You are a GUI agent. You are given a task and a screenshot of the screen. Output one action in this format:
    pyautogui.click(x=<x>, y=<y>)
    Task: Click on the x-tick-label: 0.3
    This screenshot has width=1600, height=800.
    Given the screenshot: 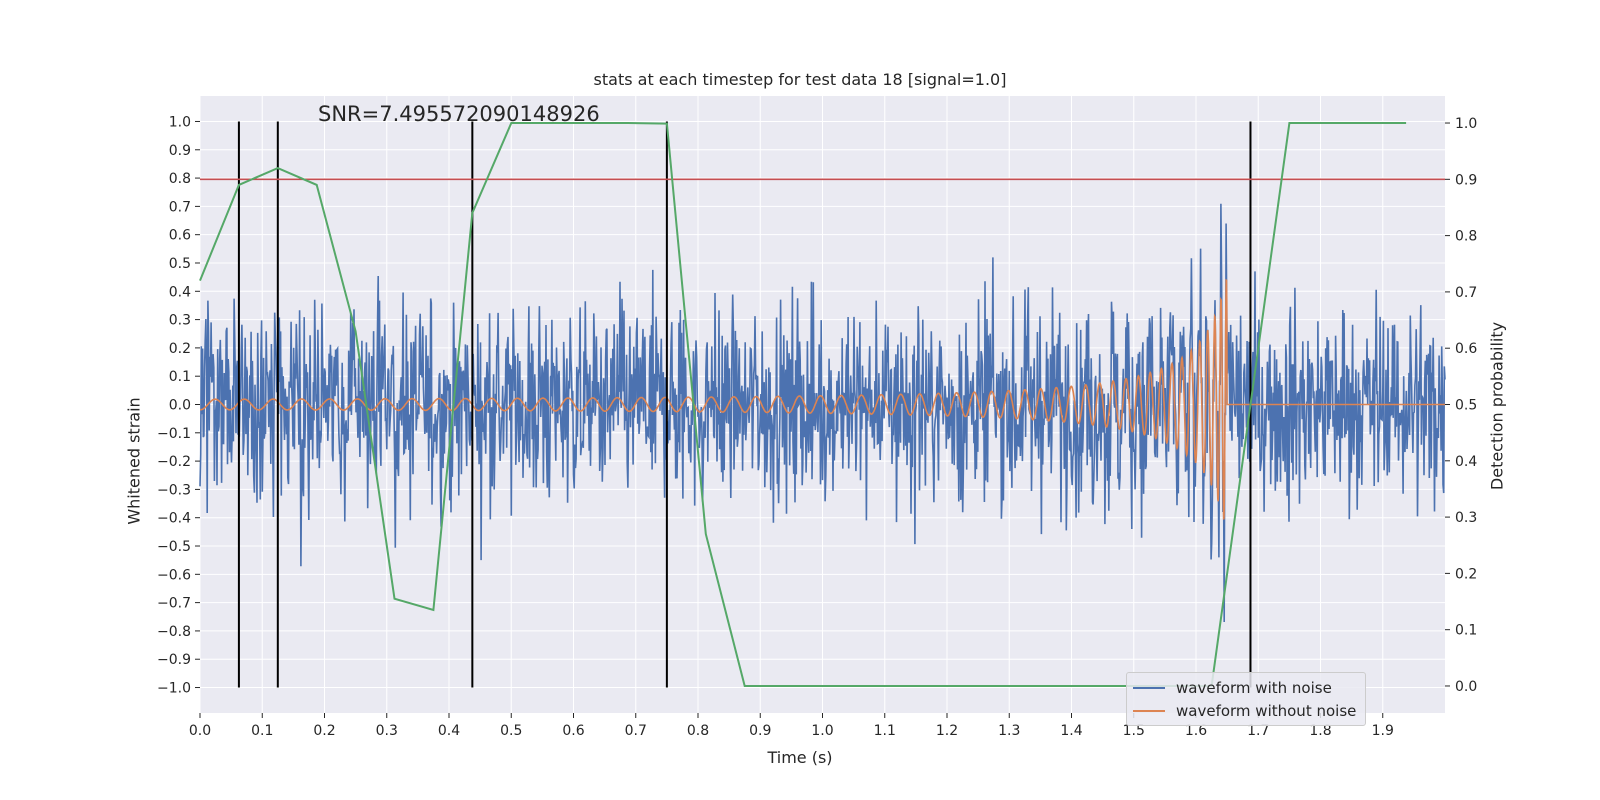 What is the action you would take?
    pyautogui.click(x=387, y=731)
    